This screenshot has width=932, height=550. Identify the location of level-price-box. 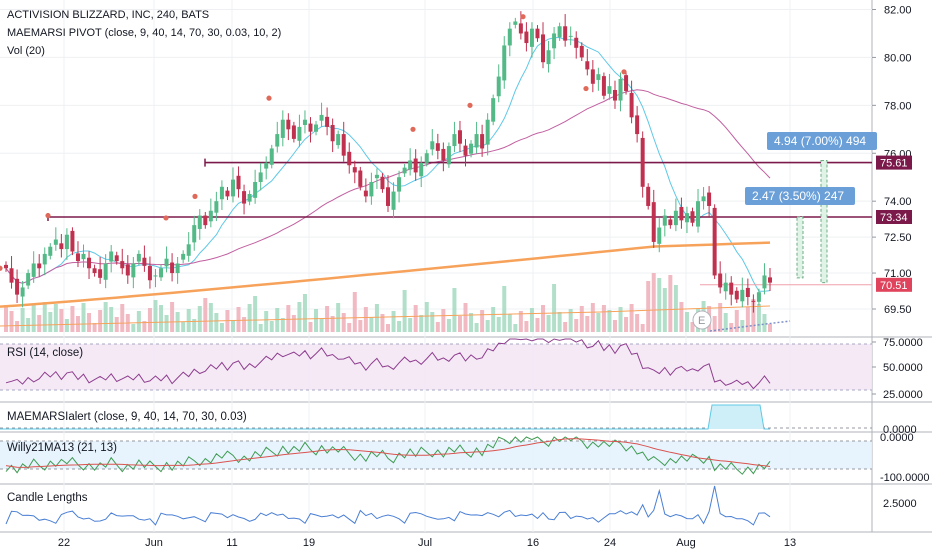
(894, 284).